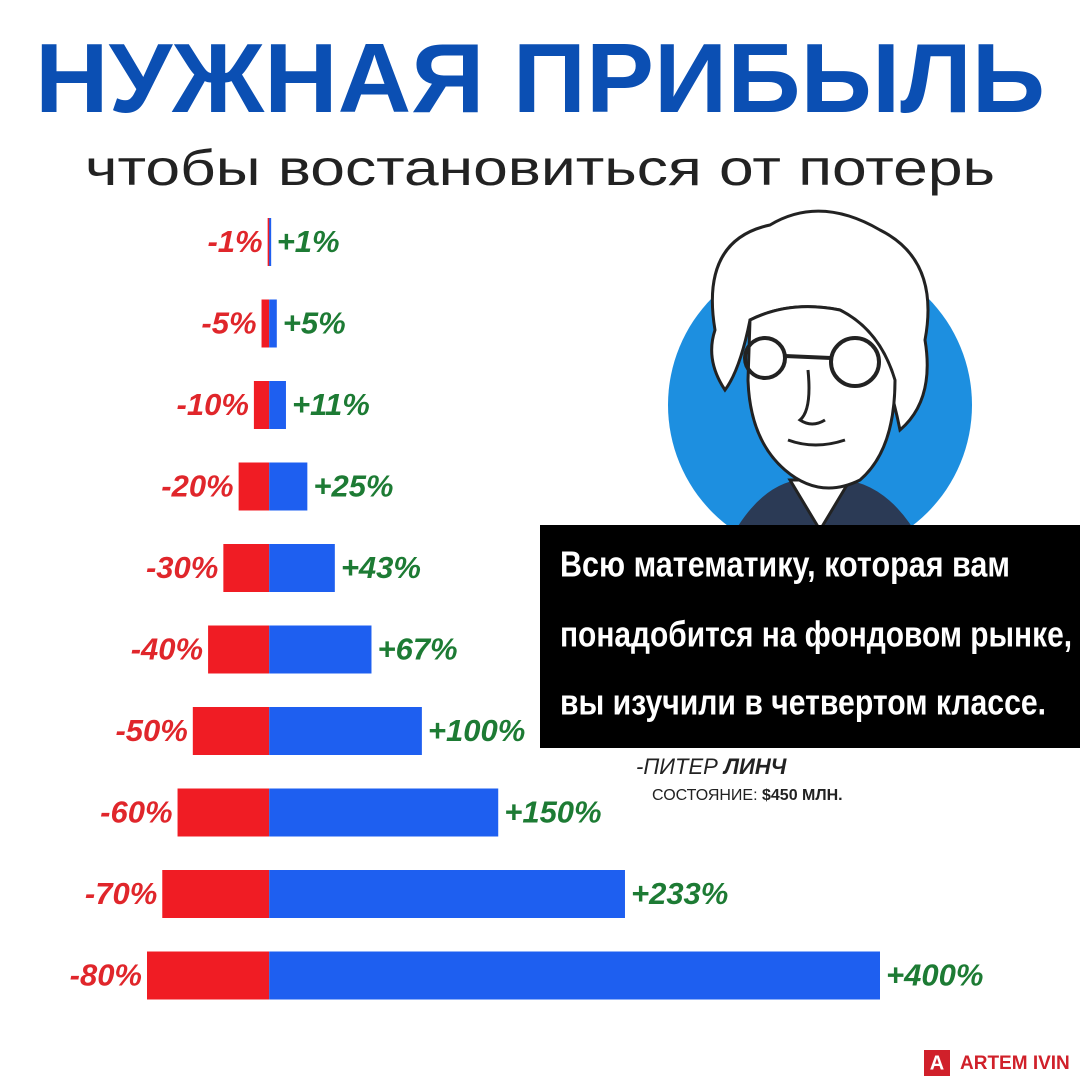 This screenshot has height=1080, width=1080. I want to click on value-label: -80%, so click(106, 975).